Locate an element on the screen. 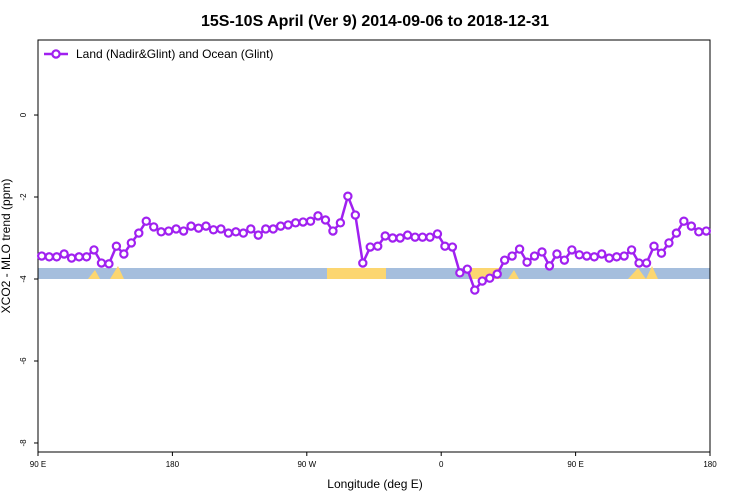  y-tick-label: -8 is located at coordinates (23, 443).